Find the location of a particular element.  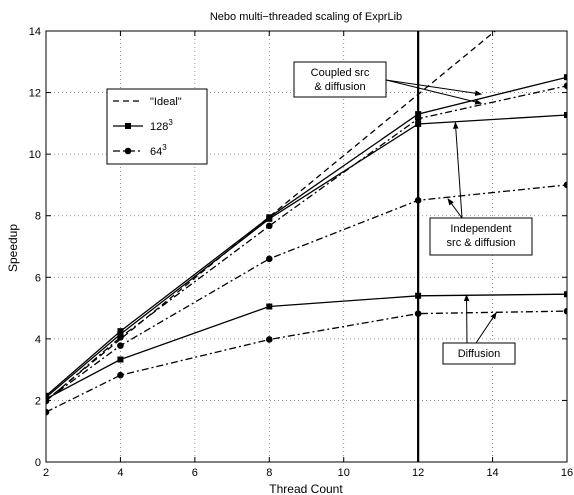

x-axis-label: Thread Count is located at coordinates (306, 488).